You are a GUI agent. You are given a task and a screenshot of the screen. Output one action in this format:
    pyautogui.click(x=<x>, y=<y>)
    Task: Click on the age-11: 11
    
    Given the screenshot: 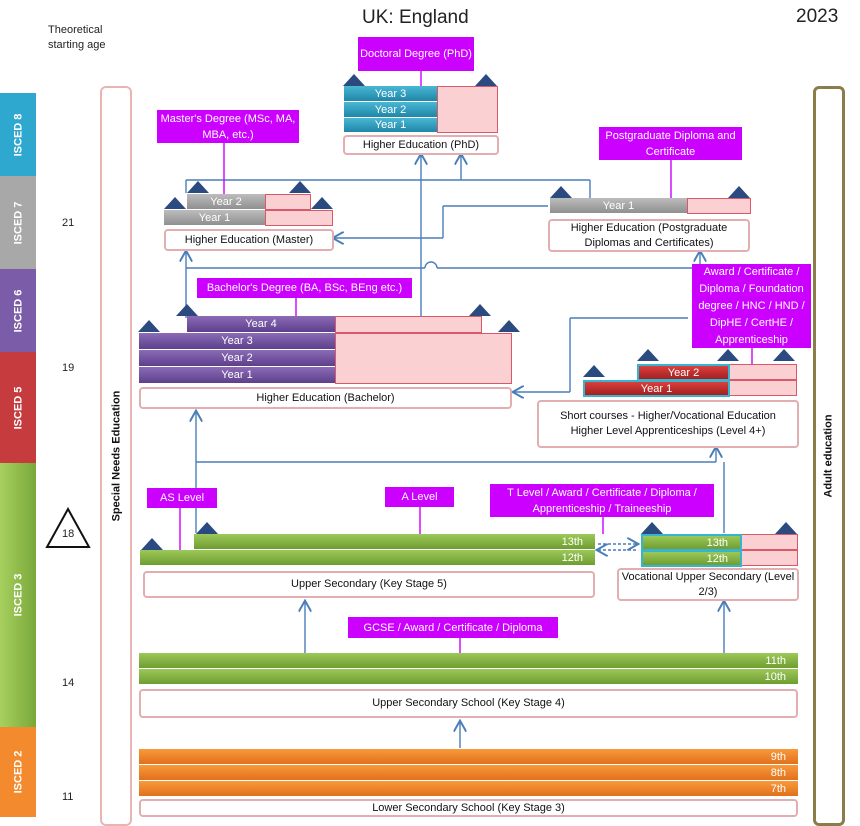 What is the action you would take?
    pyautogui.click(x=68, y=797)
    